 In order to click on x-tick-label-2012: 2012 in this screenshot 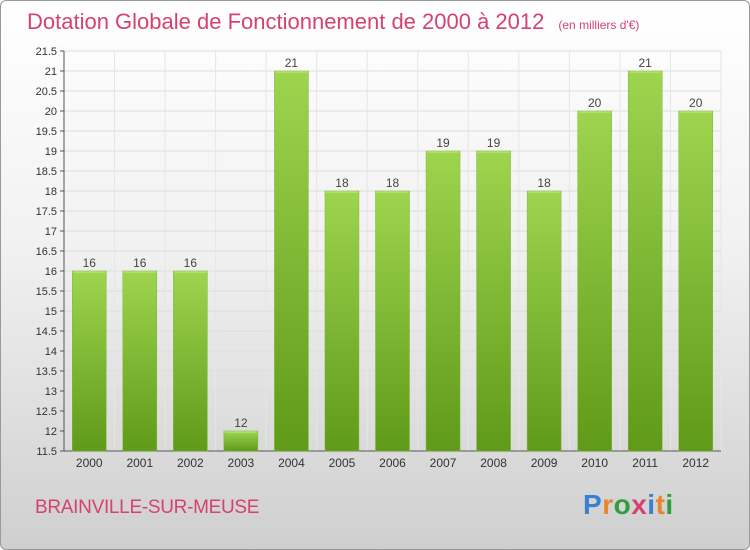, I will do `click(695, 463)`.